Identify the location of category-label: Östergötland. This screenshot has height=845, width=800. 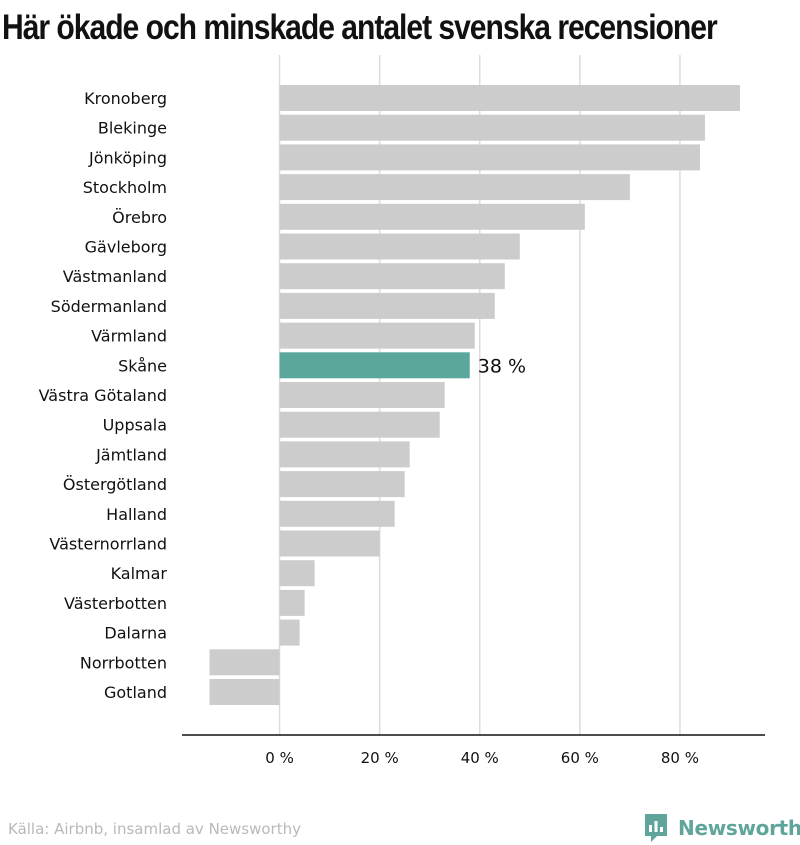
(115, 484).